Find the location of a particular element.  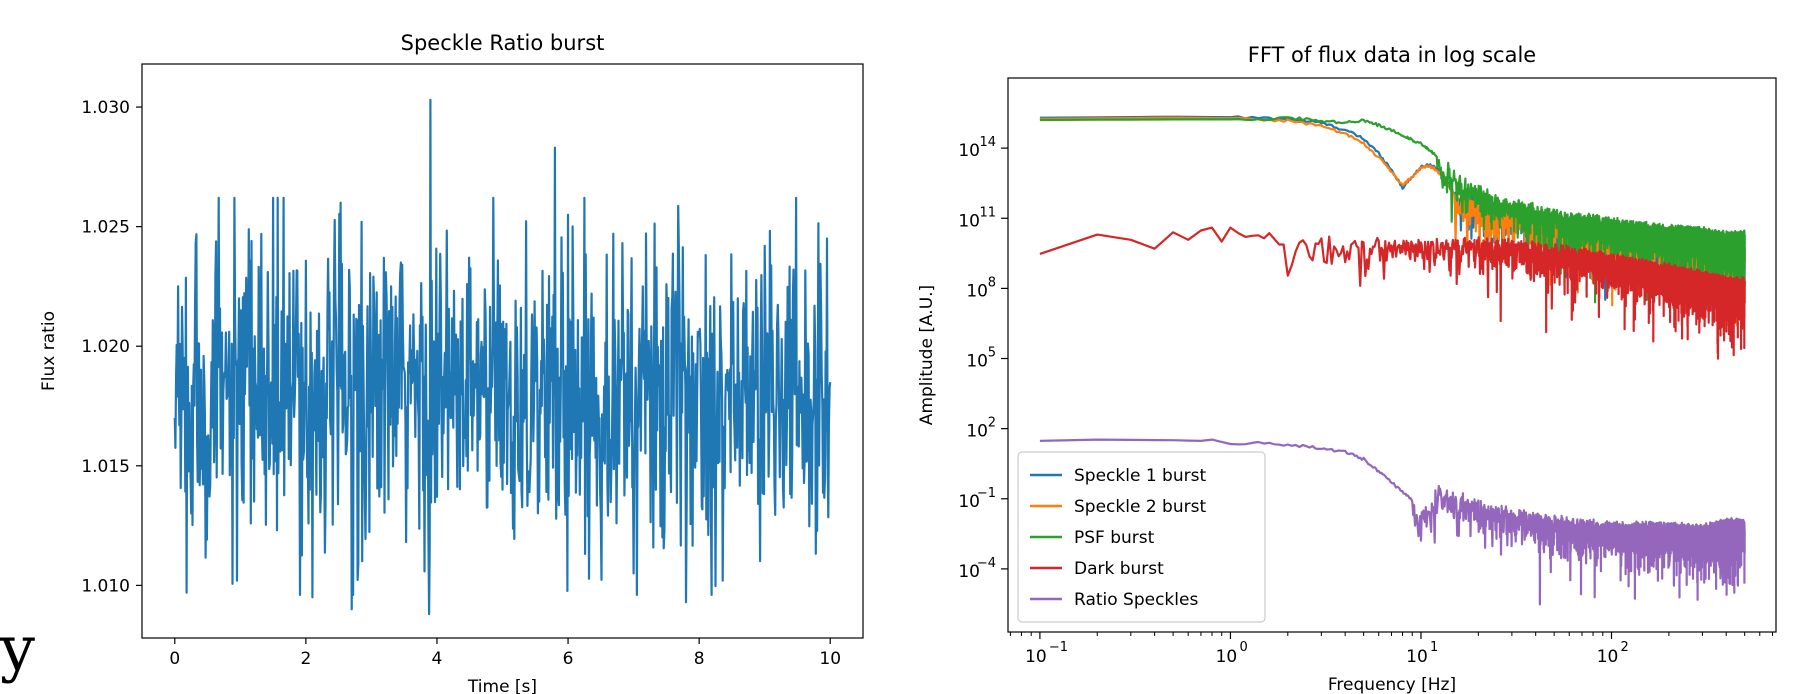

y-axis-ticks: 1.010 1.015 1.020 1.025 1.030 is located at coordinates (111, 347).